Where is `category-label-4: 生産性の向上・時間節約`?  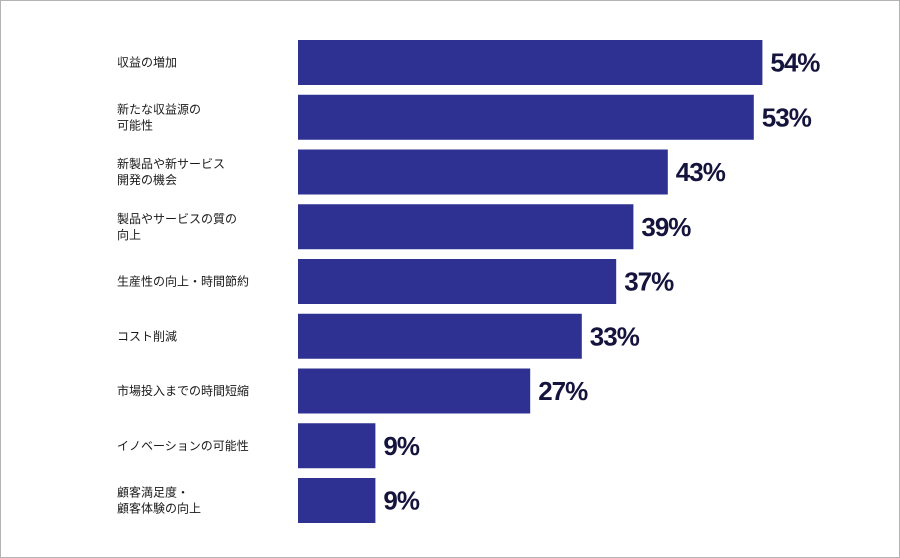 category-label-4: 生産性の向上・時間節約 is located at coordinates (183, 281).